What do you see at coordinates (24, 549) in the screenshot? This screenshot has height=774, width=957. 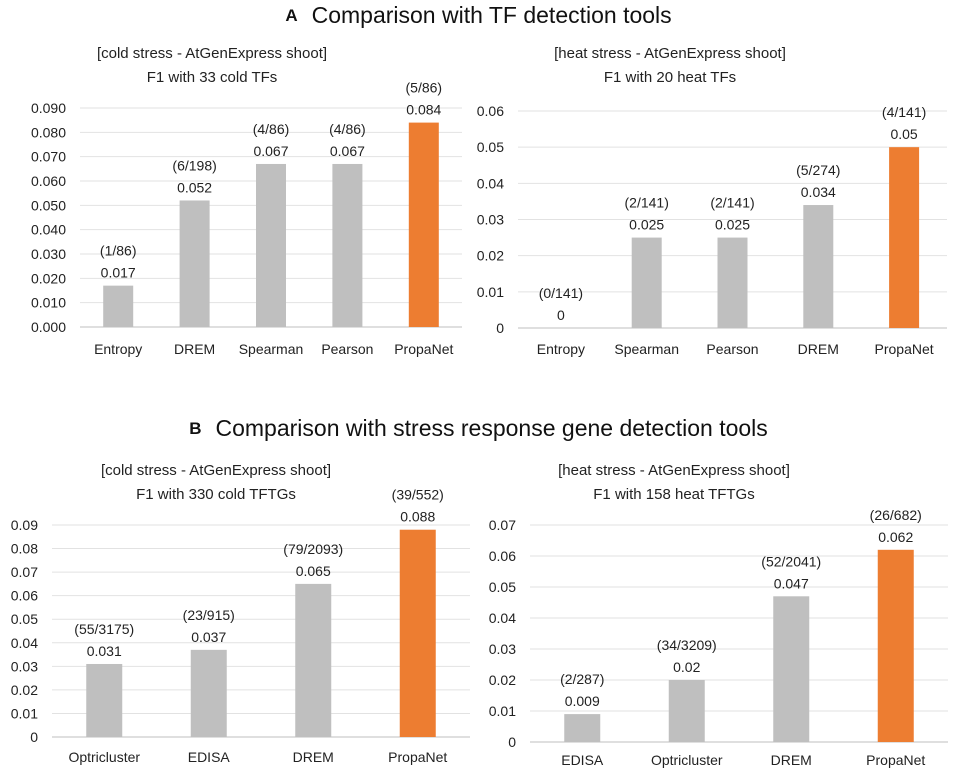 I see `y-tick-label: 0.08` at bounding box center [24, 549].